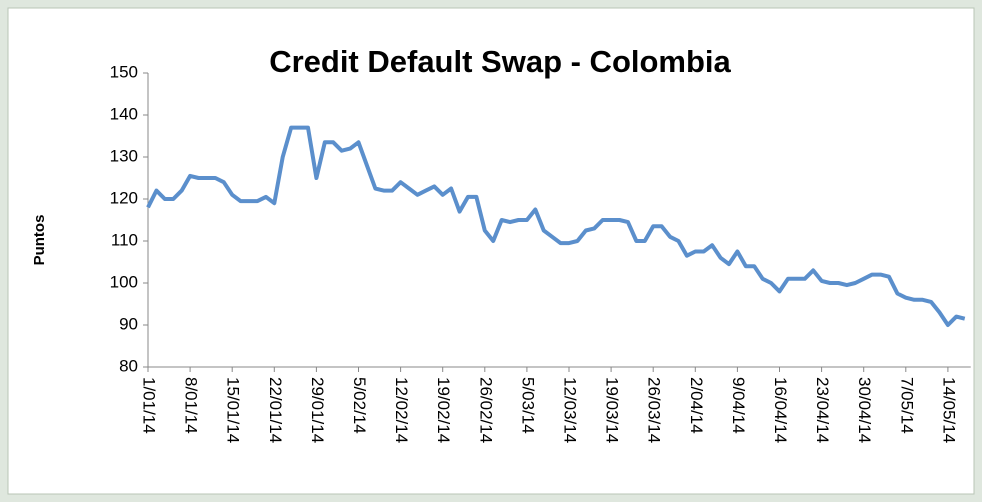 Image resolution: width=982 pixels, height=502 pixels. Describe the element at coordinates (780, 410) in the screenshot. I see `x-tick-label: 16/04/14` at that location.